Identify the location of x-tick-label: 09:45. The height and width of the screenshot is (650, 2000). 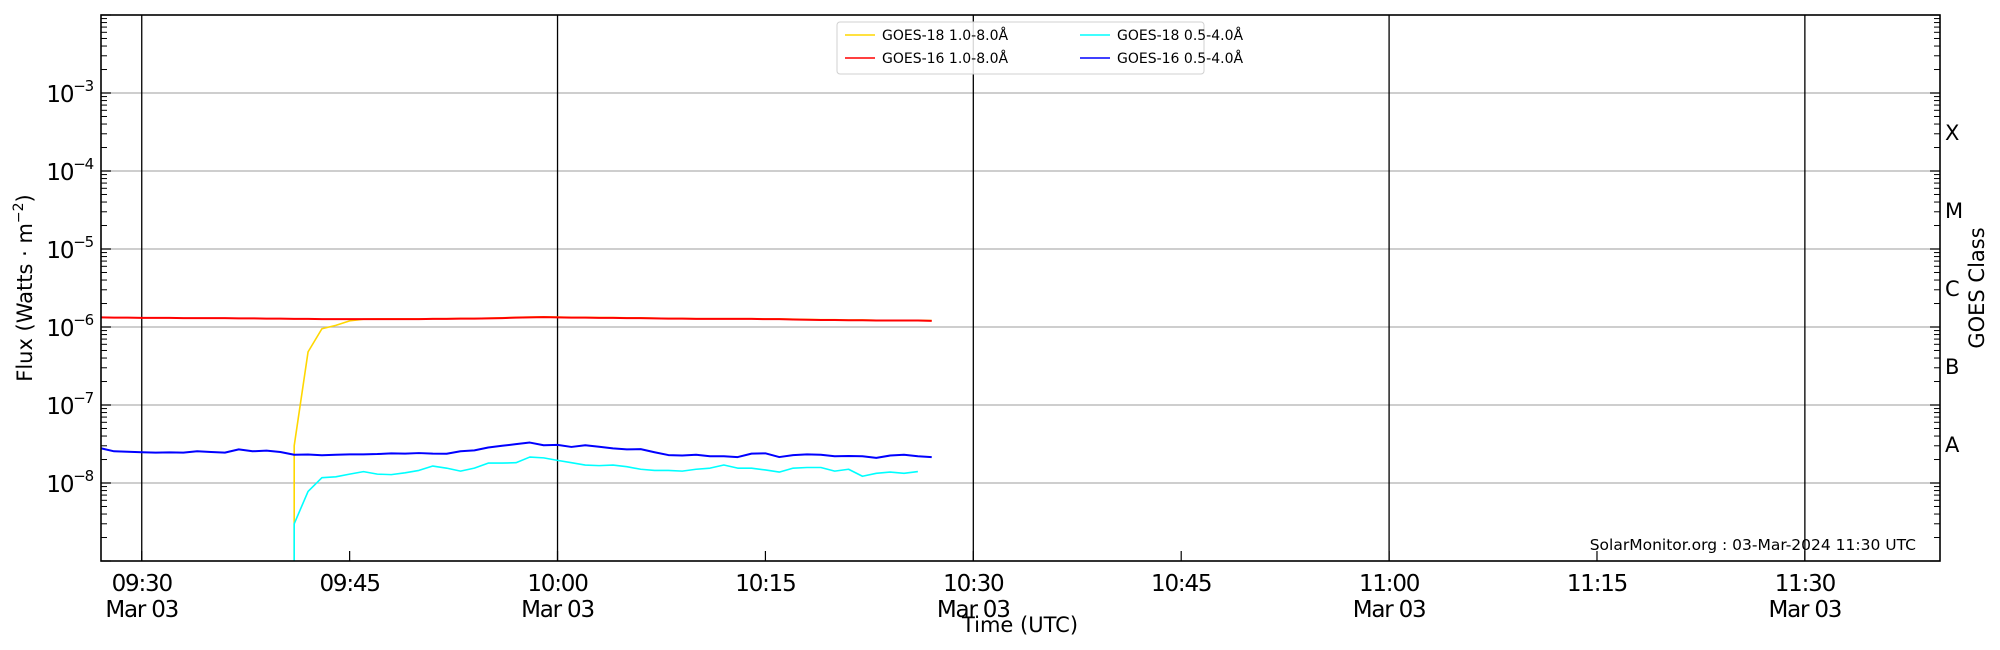
(349, 584).